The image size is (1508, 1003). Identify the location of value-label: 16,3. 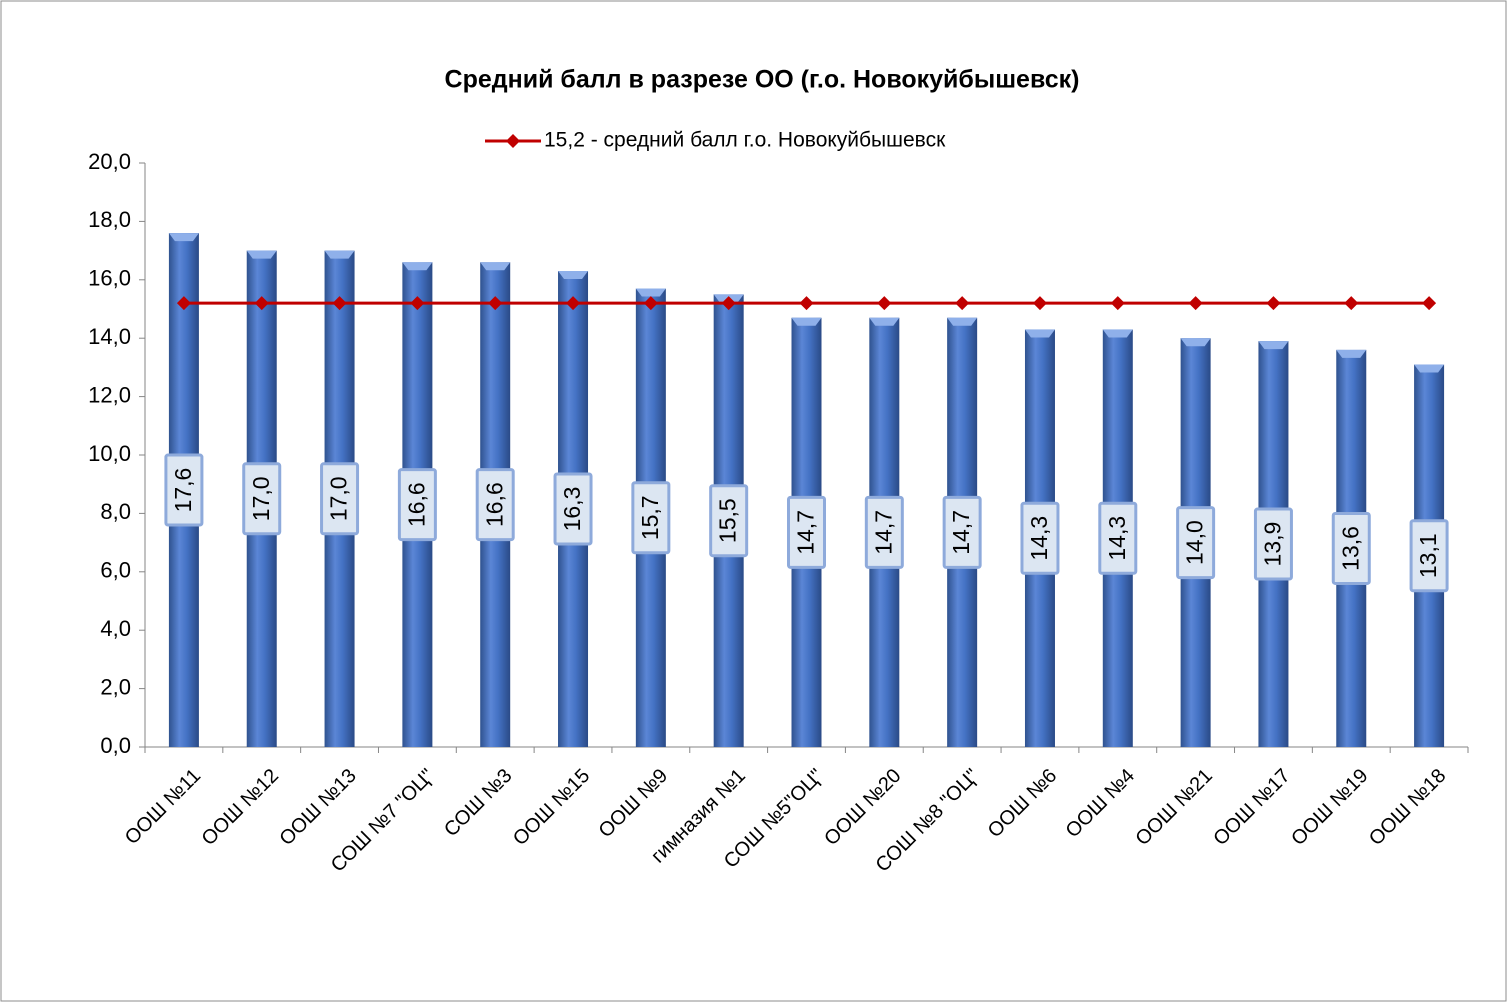
(572, 509).